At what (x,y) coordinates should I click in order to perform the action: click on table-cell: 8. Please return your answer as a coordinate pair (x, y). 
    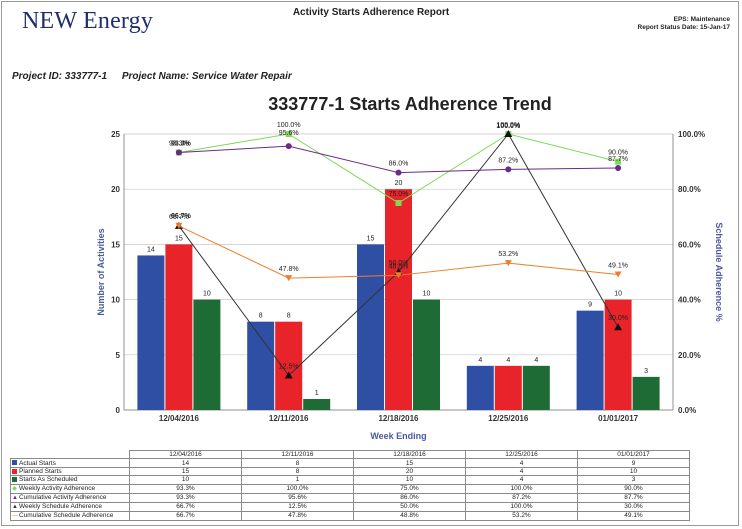
    Looking at the image, I should click on (297, 463).